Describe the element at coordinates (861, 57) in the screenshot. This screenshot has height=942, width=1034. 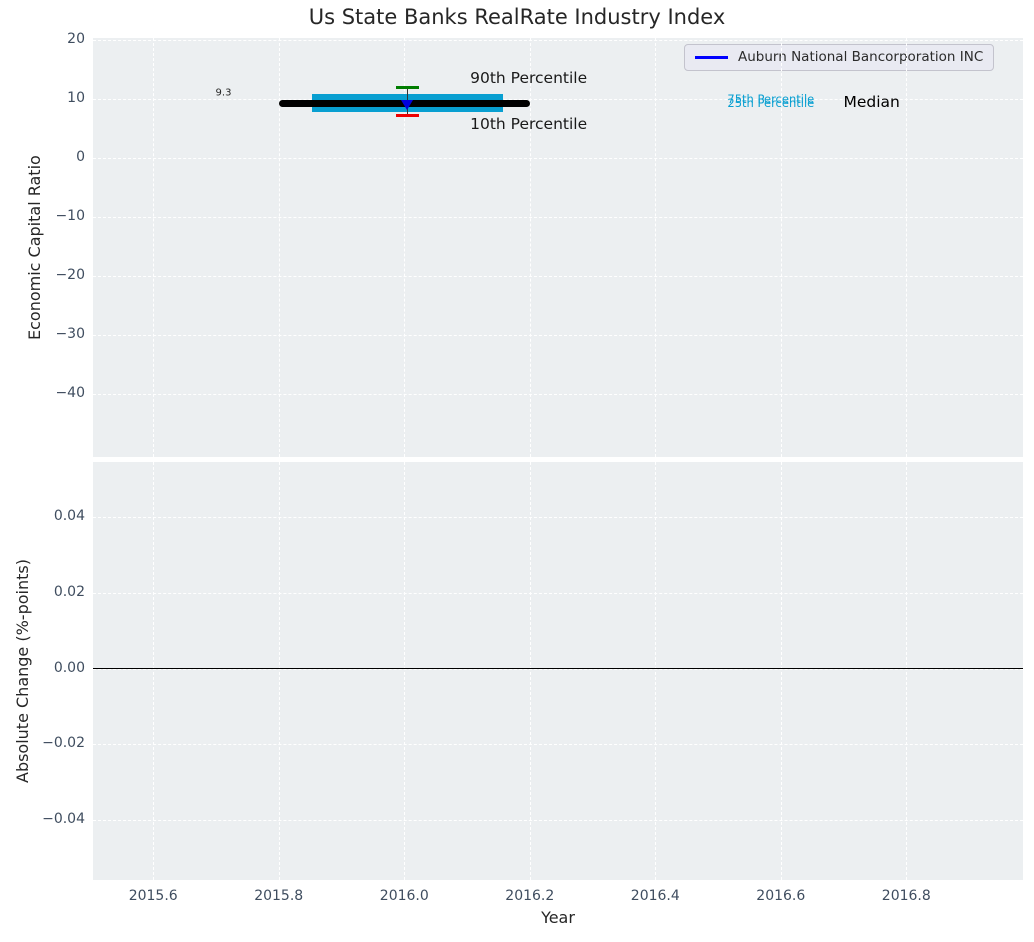
I see `legend-label: Auburn National Bancorporation INC` at that location.